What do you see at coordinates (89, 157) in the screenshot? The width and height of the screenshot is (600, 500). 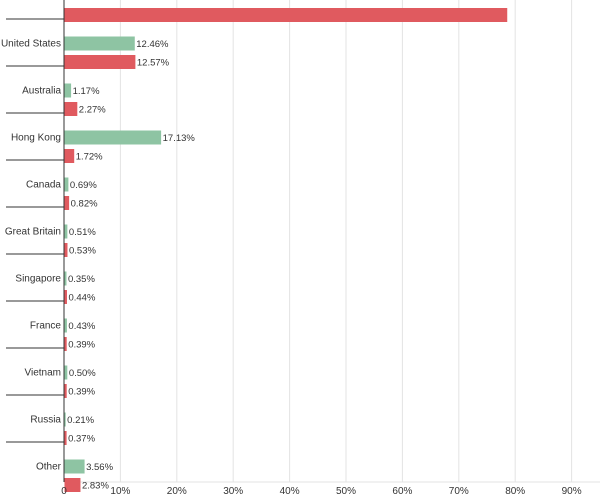 I see `value-label: 1.72%` at bounding box center [89, 157].